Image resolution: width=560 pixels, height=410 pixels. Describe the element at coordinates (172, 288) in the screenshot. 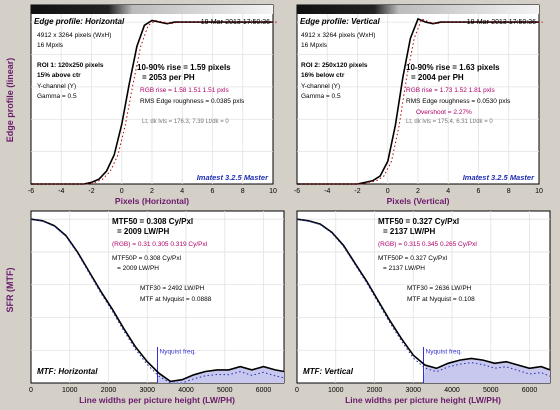

I see `mtf30: MTF30 = 2492 LW/PH` at that location.